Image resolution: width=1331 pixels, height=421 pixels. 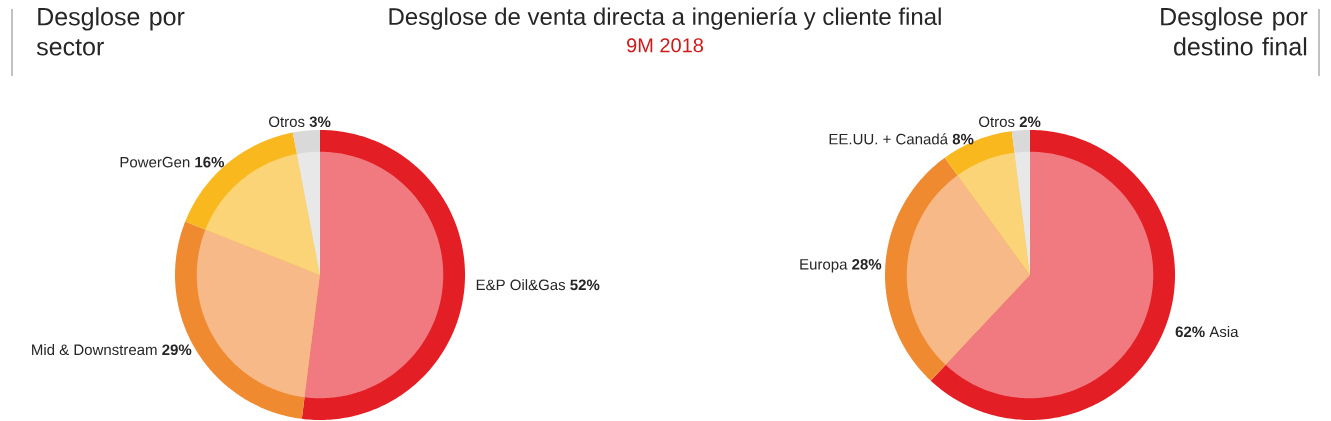 What do you see at coordinates (1224, 332) in the screenshot?
I see `slice-label: Asia` at bounding box center [1224, 332].